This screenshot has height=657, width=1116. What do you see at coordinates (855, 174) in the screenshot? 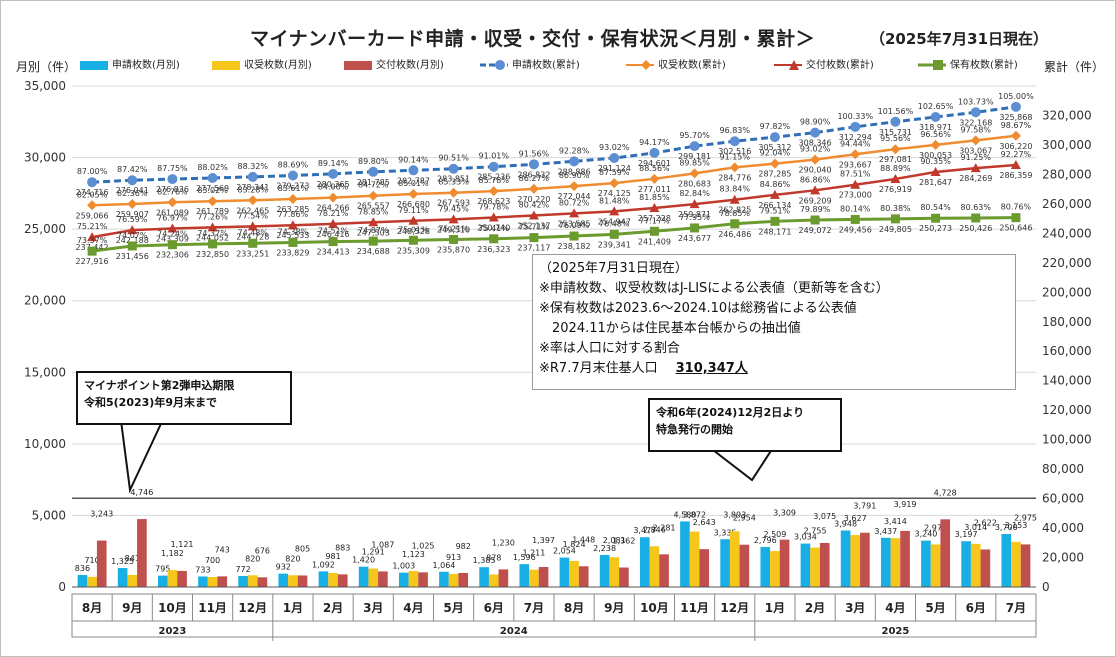
I see `rate-label: 87.51%` at bounding box center [855, 174].